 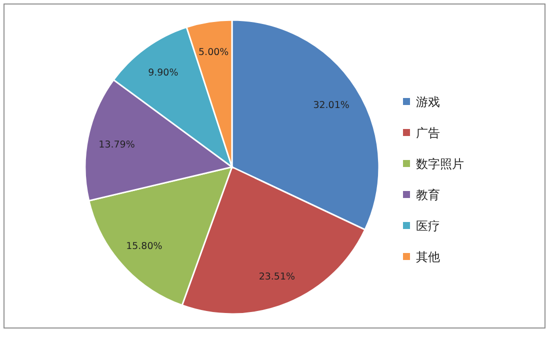 I want to click on data-label: 32.01%, so click(x=331, y=106).